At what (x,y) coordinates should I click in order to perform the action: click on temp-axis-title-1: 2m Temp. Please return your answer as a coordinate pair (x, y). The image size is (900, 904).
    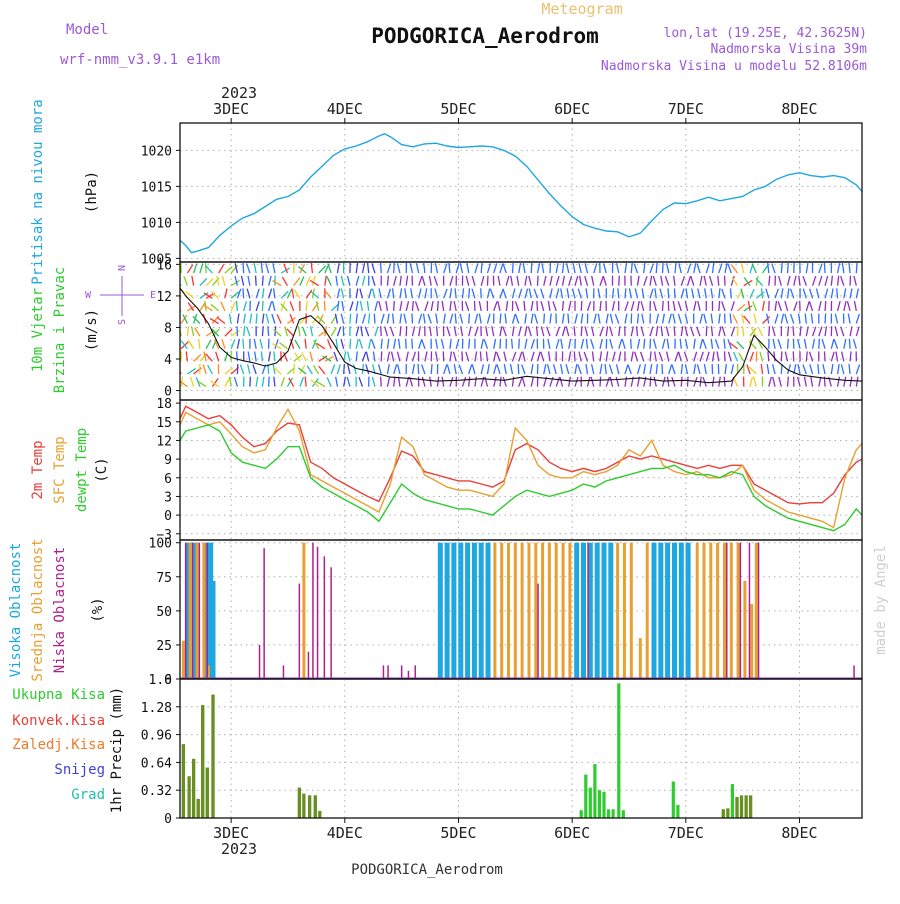
    Looking at the image, I should click on (38, 469).